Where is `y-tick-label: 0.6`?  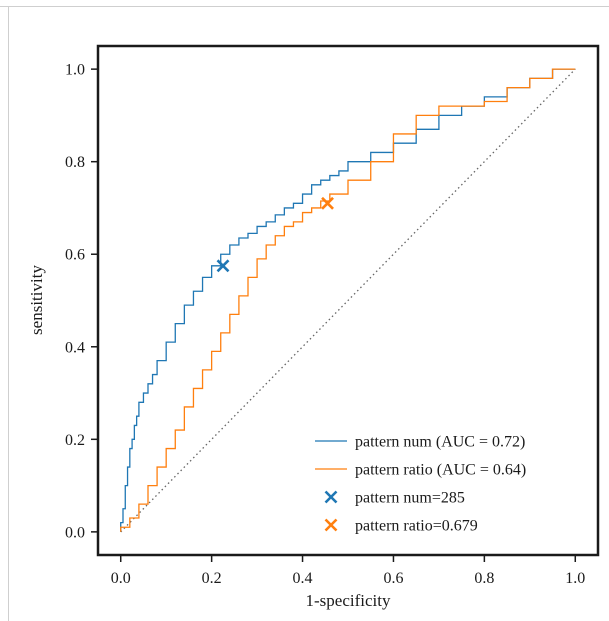
y-tick-label: 0.6 is located at coordinates (75, 255).